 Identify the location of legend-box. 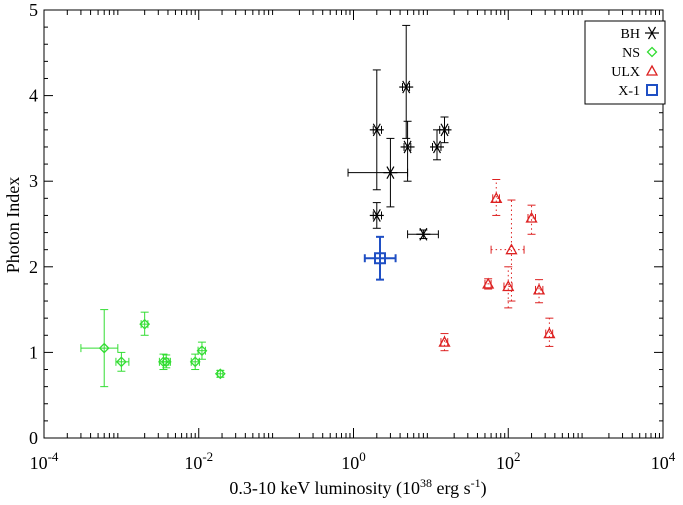
(625, 62).